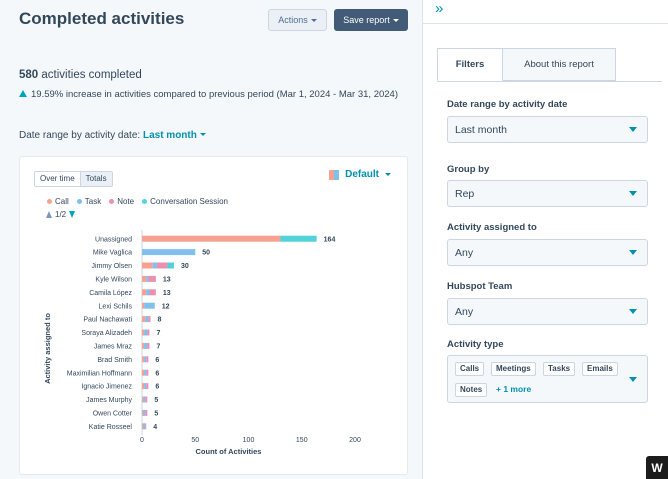  Describe the element at coordinates (470, 64) in the screenshot. I see `tab-filters: Filters` at that location.